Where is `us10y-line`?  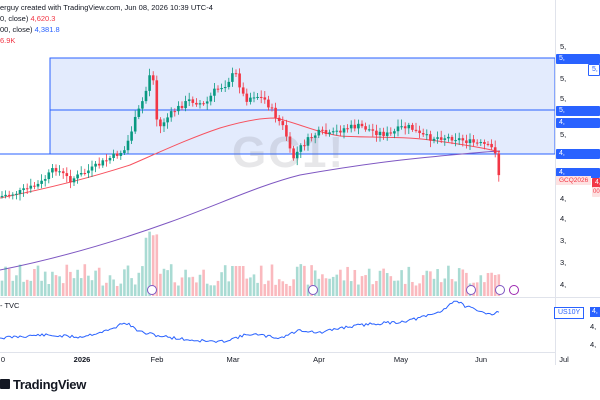 us10y-line is located at coordinates (250, 321).